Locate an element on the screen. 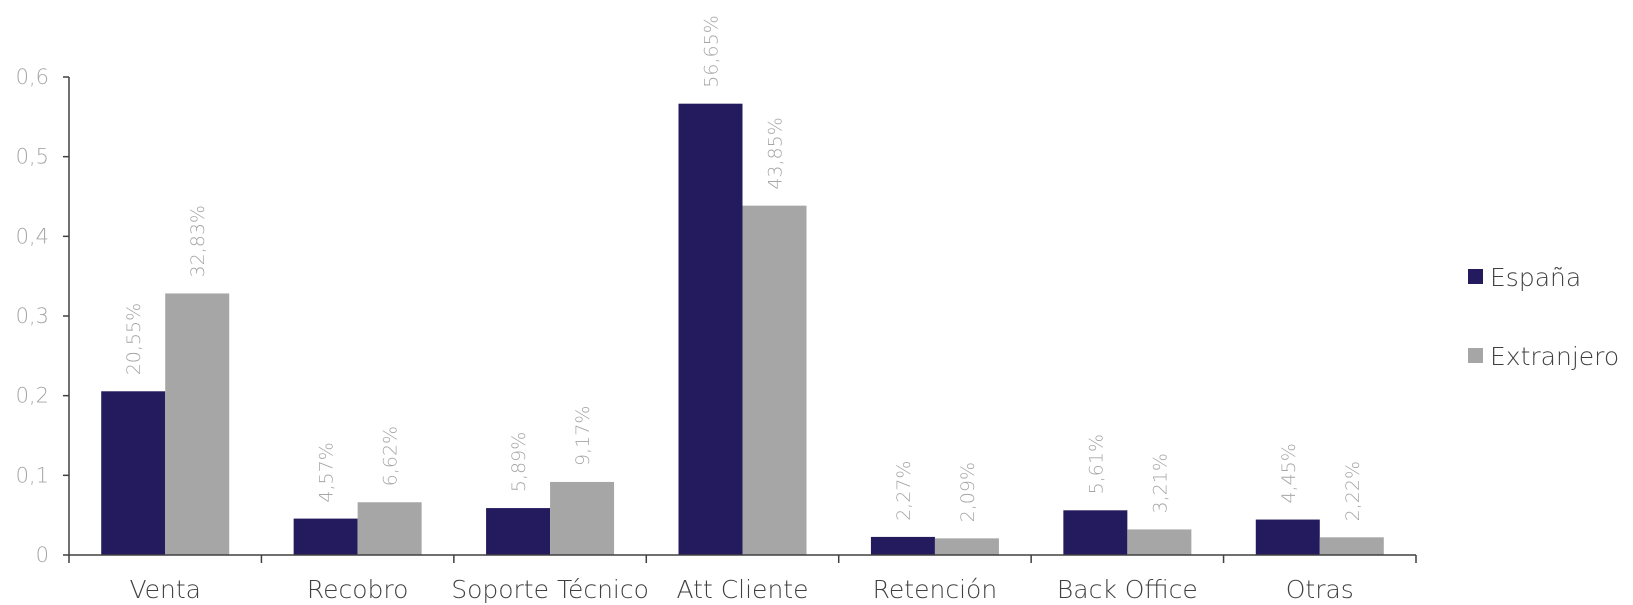 This screenshot has height=605, width=1633. x-category-label: Otras is located at coordinates (1320, 589).